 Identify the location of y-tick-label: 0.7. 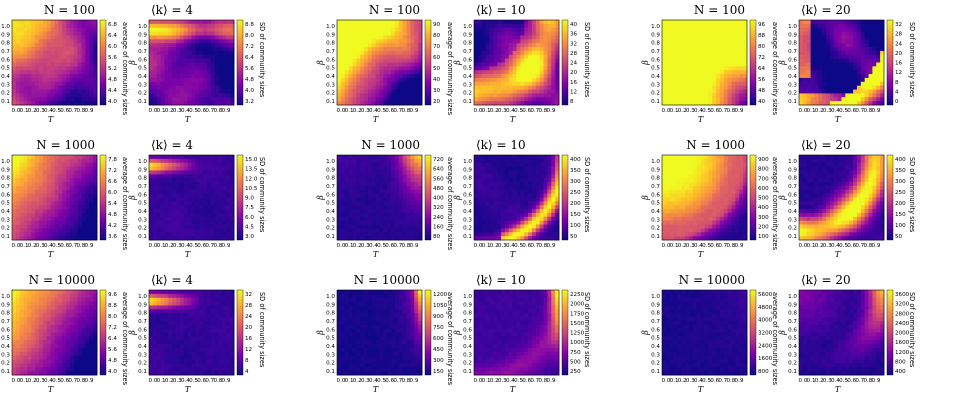
(792, 52).